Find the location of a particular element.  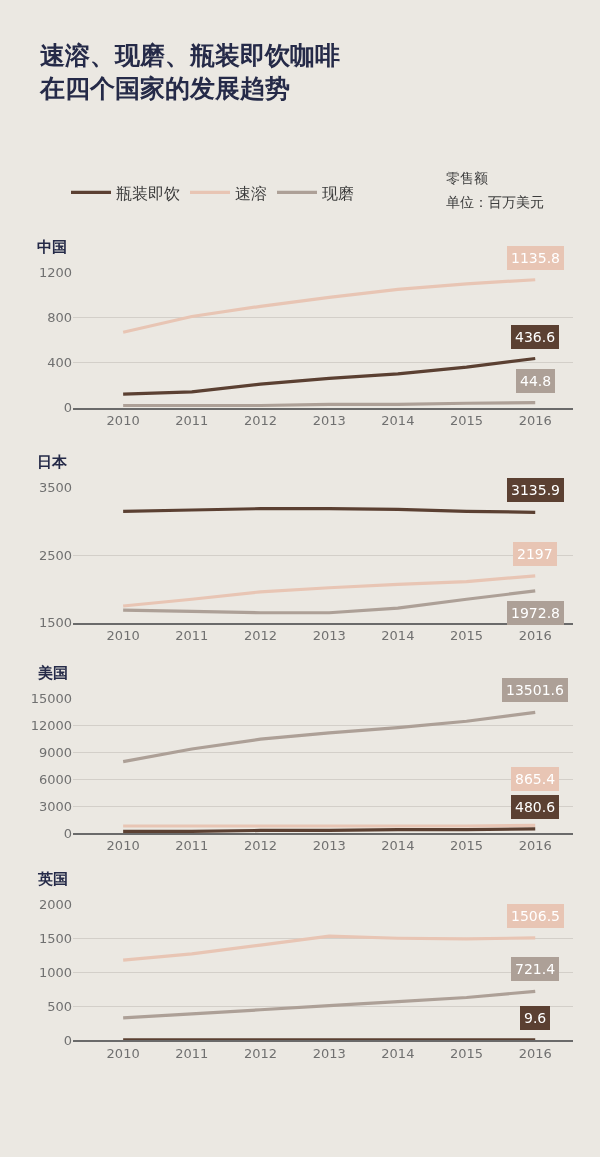

text: 单位：百万美元 is located at coordinates (495, 202).